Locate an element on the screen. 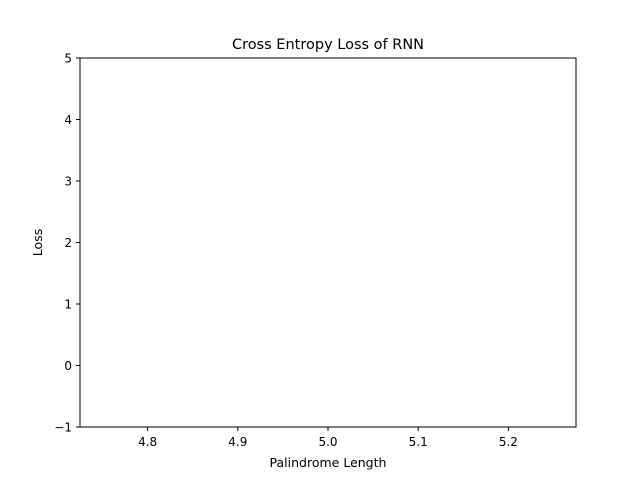 The image size is (640, 484). chart-title: Cross Entropy Loss of RNN is located at coordinates (328, 45).